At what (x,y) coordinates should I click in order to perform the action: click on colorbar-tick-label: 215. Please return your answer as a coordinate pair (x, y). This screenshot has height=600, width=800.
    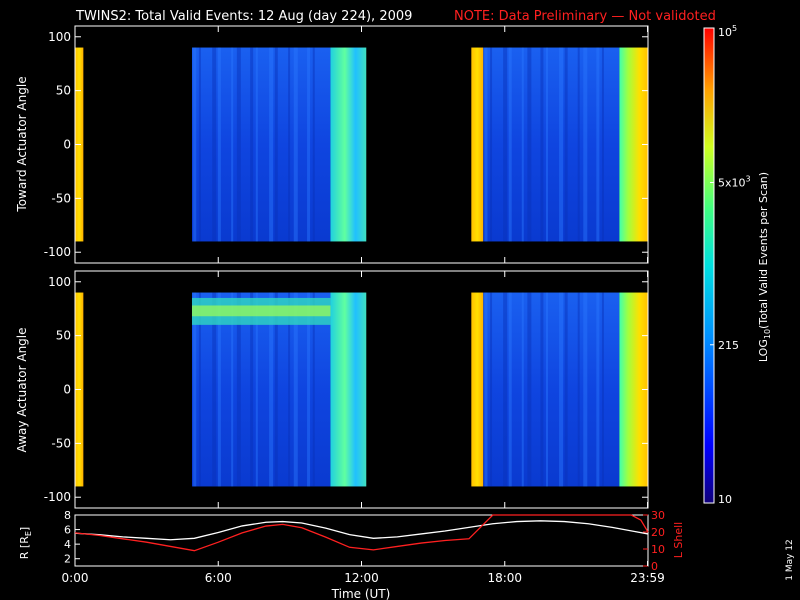
    Looking at the image, I should click on (728, 345).